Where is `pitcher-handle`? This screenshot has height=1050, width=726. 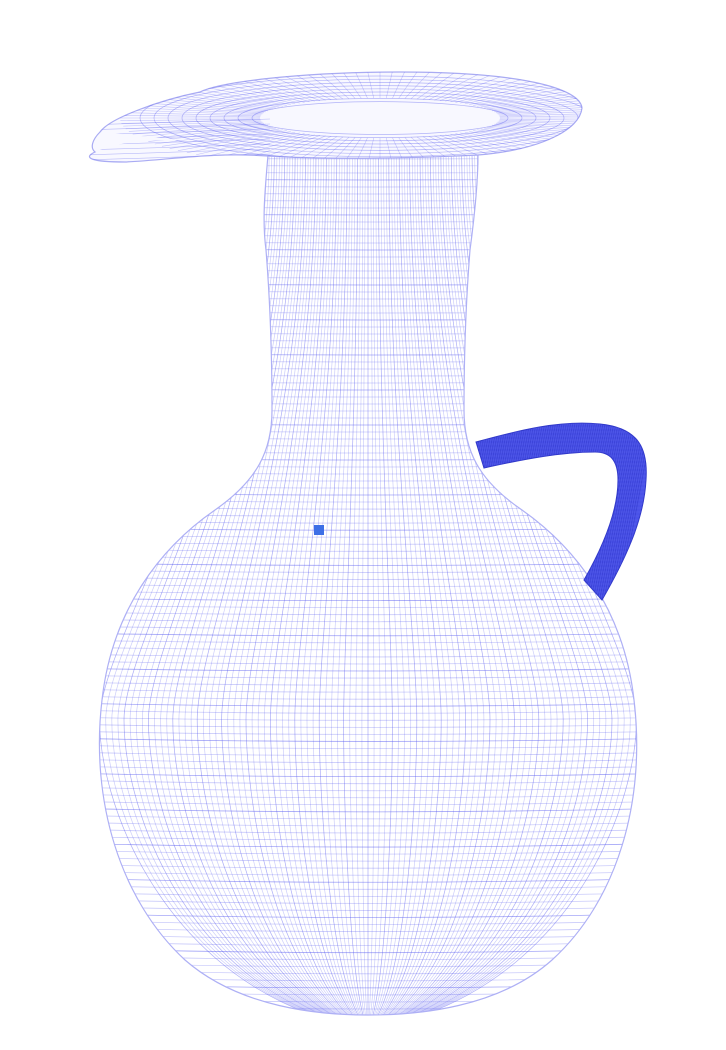 pitcher-handle is located at coordinates (548, 515).